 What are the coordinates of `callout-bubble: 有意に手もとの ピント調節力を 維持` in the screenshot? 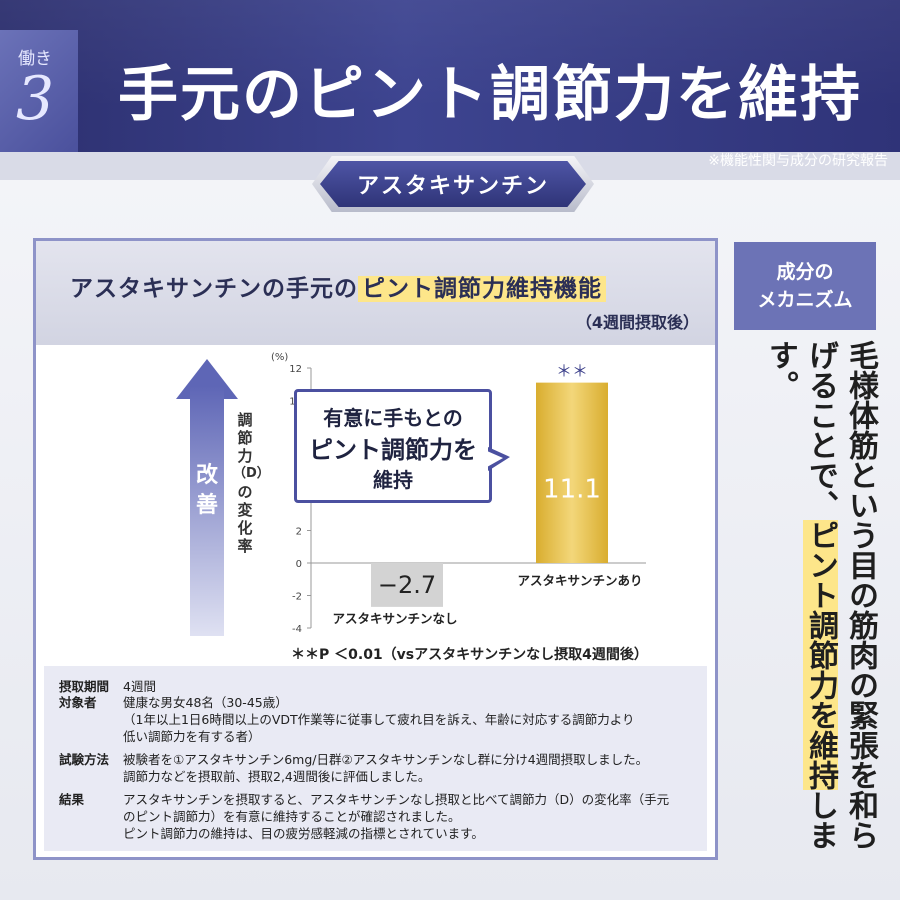 It's located at (393, 446).